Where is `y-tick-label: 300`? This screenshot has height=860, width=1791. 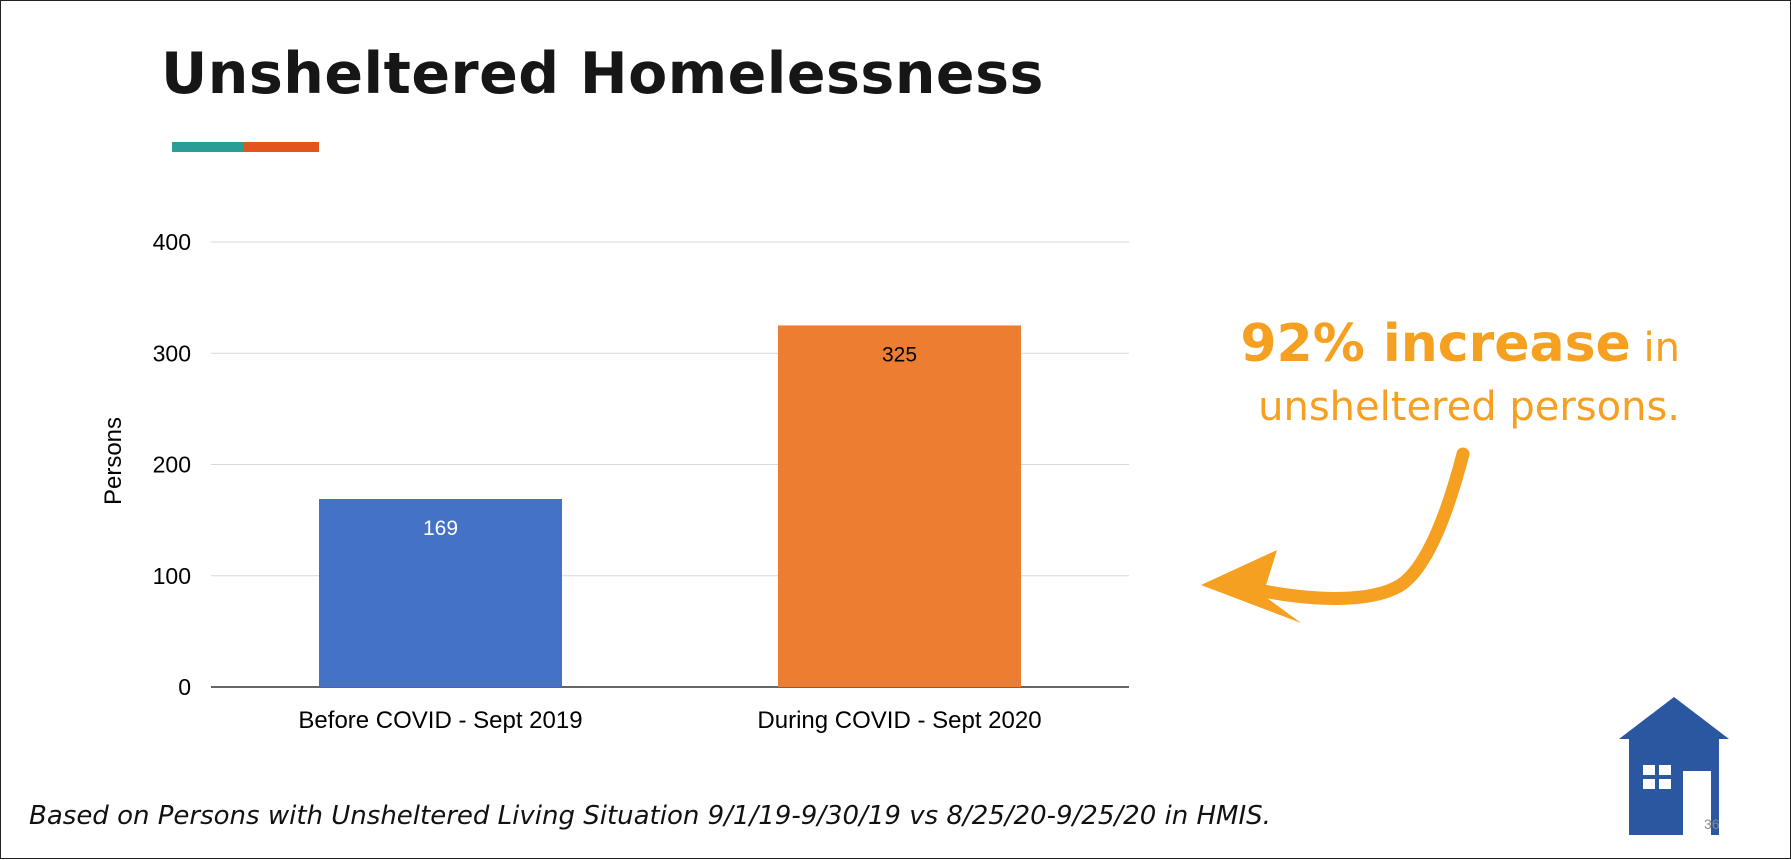 y-tick-label: 300 is located at coordinates (172, 353).